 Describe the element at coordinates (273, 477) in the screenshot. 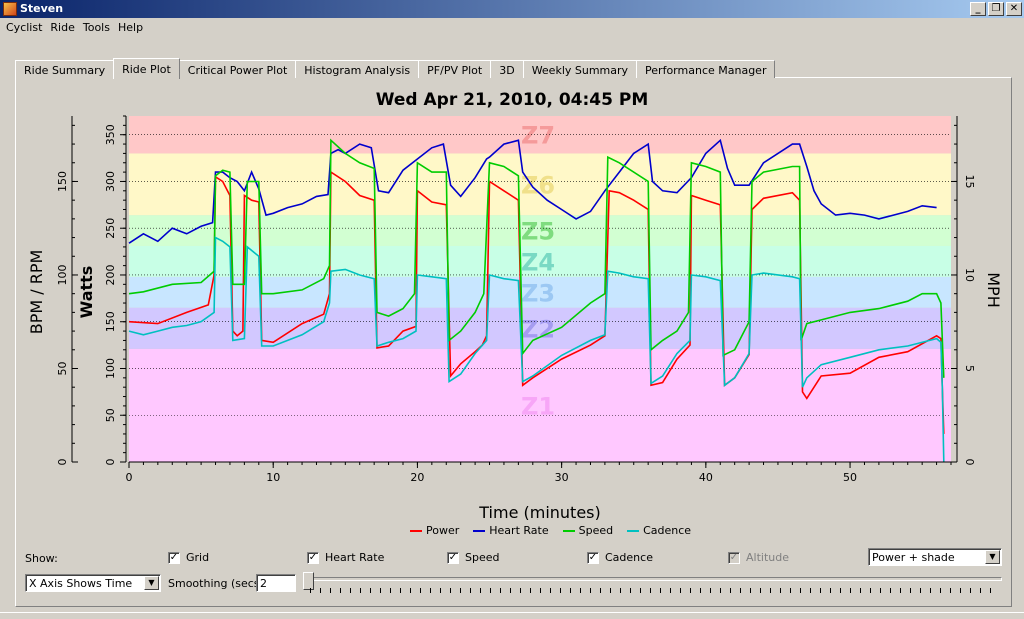

I see `x-tick-label: 10` at that location.